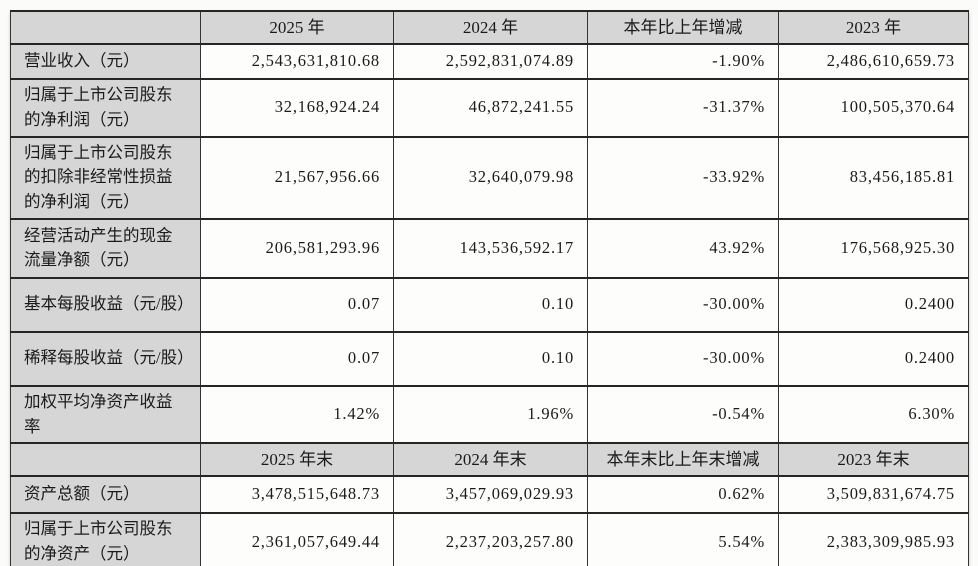 The height and width of the screenshot is (566, 978). What do you see at coordinates (683, 414) in the screenshot?
I see `weighted-avg-roe-change-value: -0.54%` at bounding box center [683, 414].